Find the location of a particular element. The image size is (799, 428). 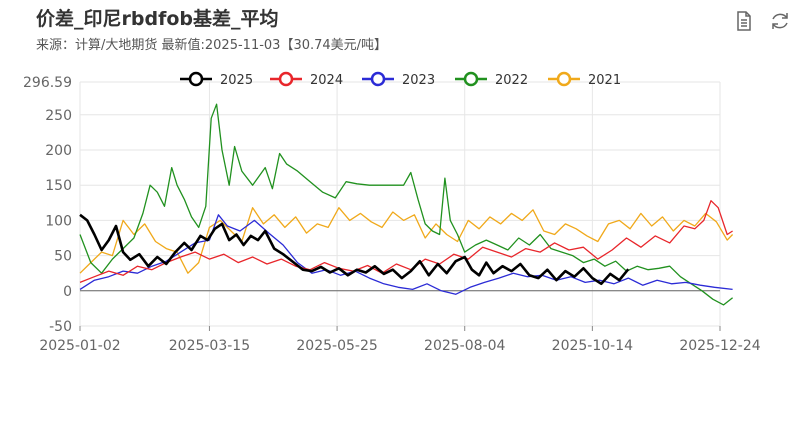

legend-label: 2023 is located at coordinates (418, 80).